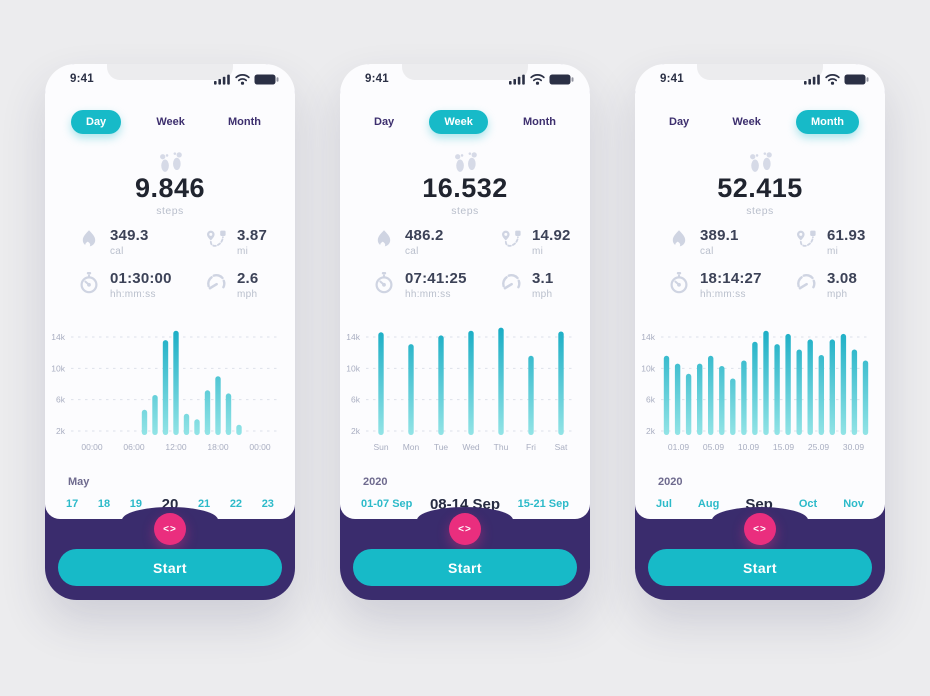 The height and width of the screenshot is (696, 930). What do you see at coordinates (784, 447) in the screenshot?
I see `svg-text: 15.09` at bounding box center [784, 447].